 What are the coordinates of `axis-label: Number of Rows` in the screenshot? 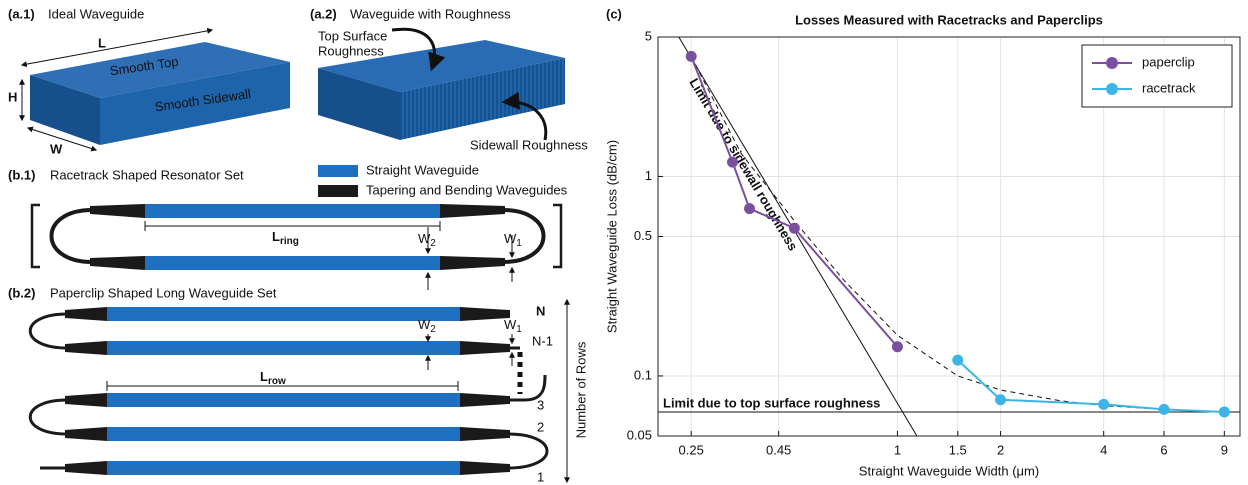 It's located at (580, 389).